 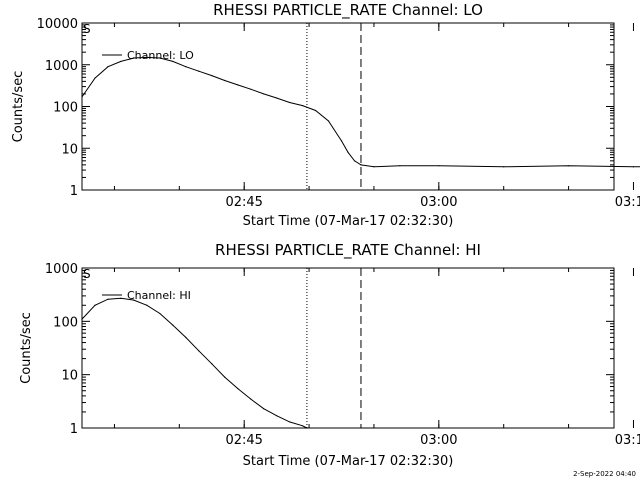 What do you see at coordinates (57, 24) in the screenshot?
I see `y-tick-label: 10000` at bounding box center [57, 24].